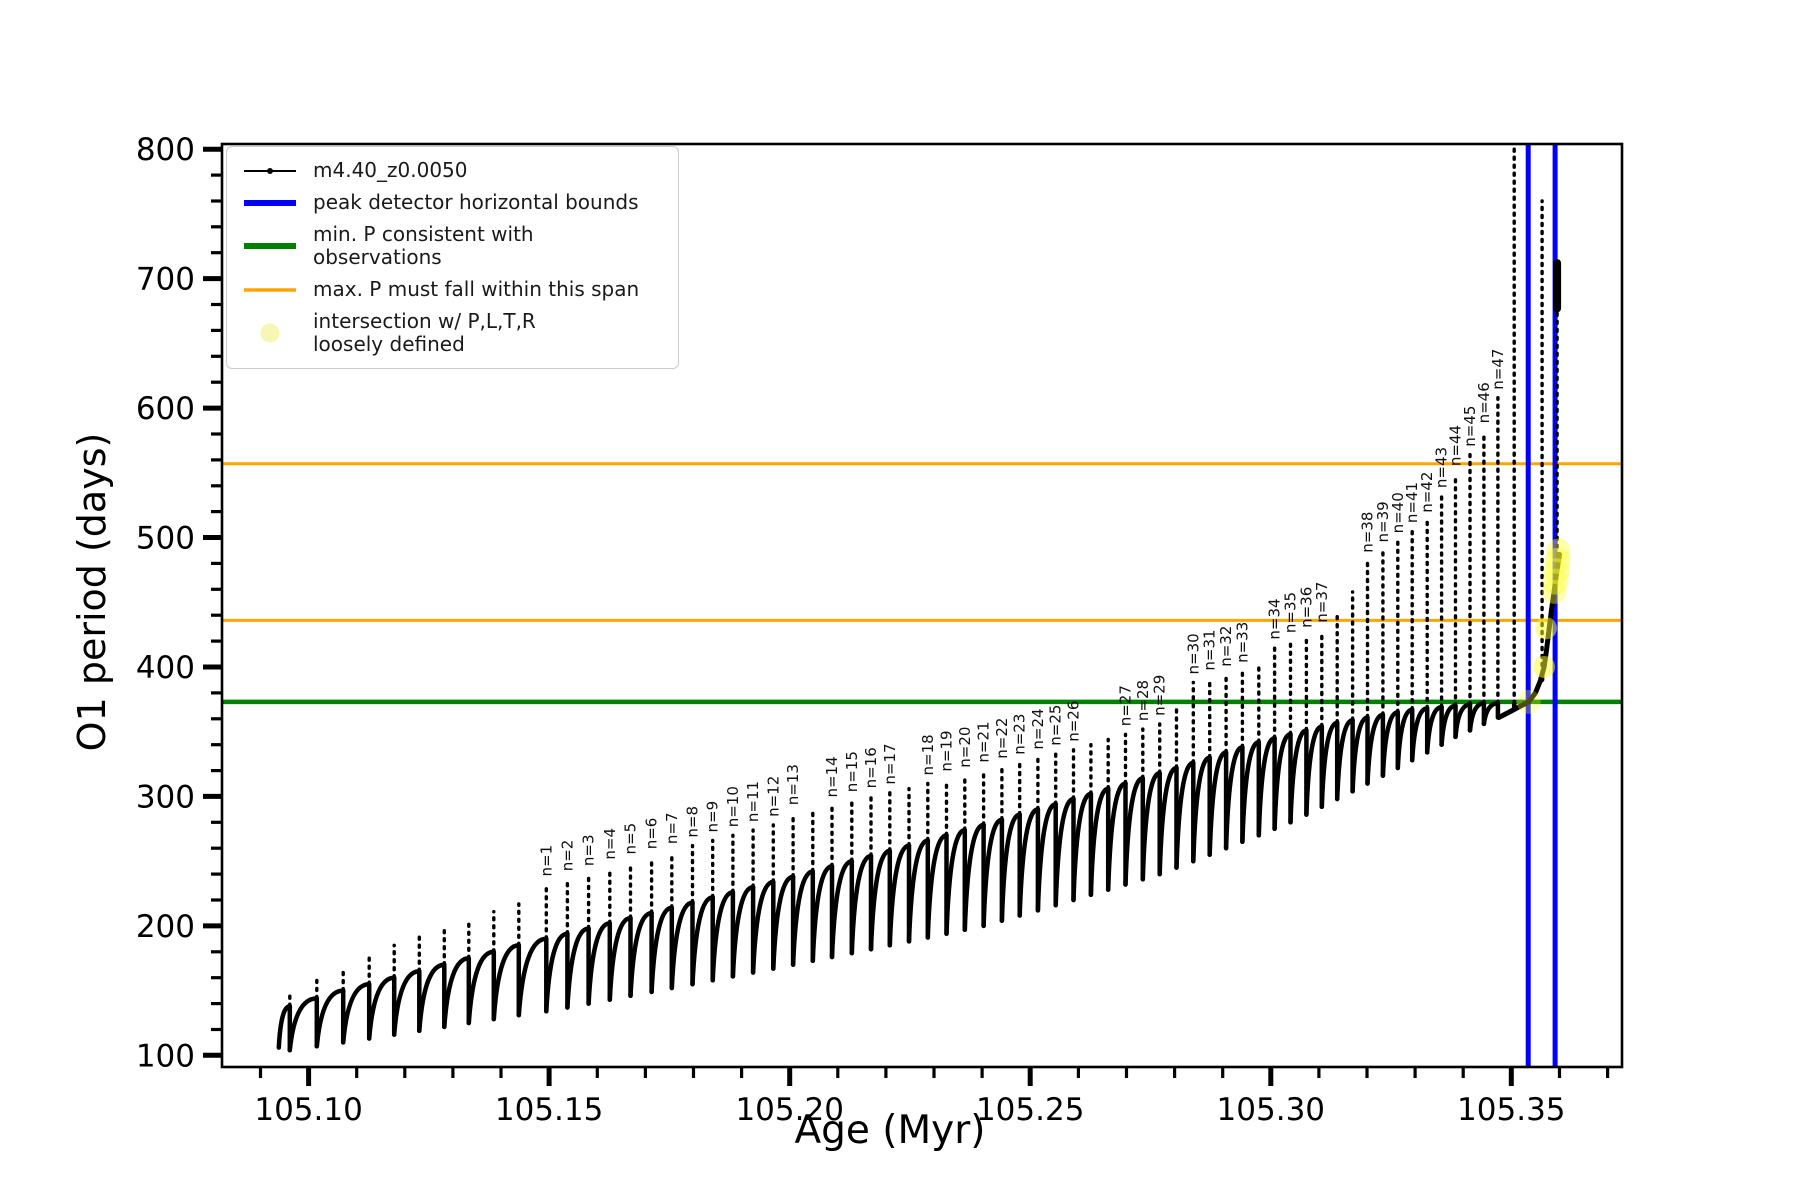 The width and height of the screenshot is (1800, 1200). Describe the element at coordinates (753, 801) in the screenshot. I see `pulse-label: n=11` at that location.